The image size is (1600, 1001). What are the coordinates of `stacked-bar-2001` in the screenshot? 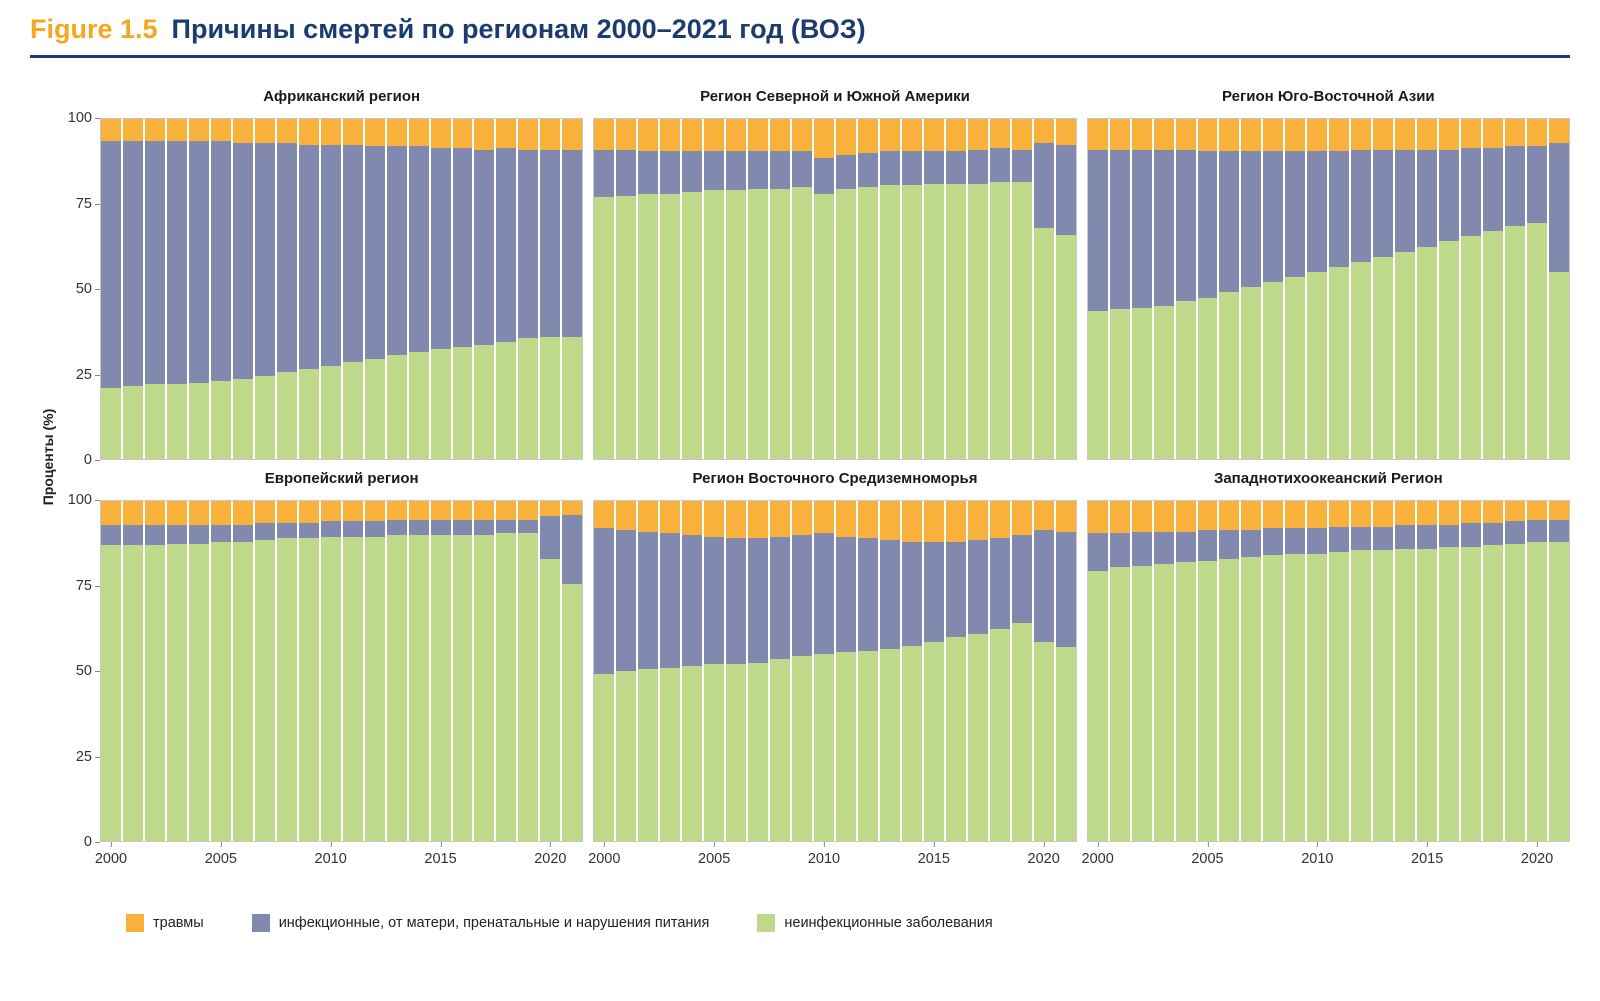 It's located at (1119, 671).